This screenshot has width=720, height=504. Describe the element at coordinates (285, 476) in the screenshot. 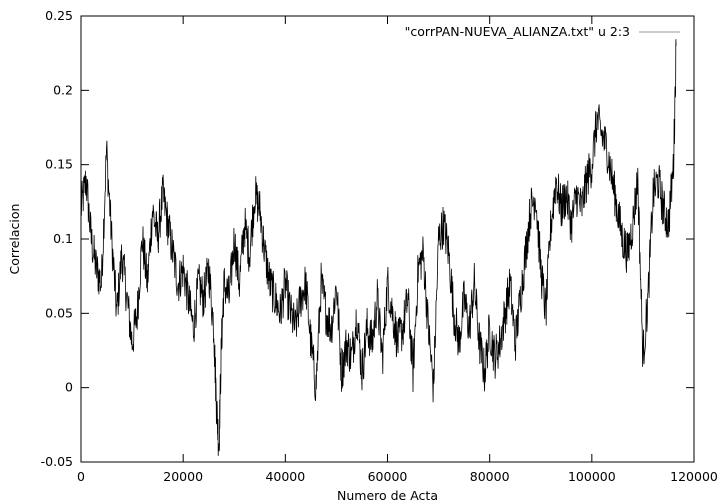

I see `x-tick-label: 40000` at that location.